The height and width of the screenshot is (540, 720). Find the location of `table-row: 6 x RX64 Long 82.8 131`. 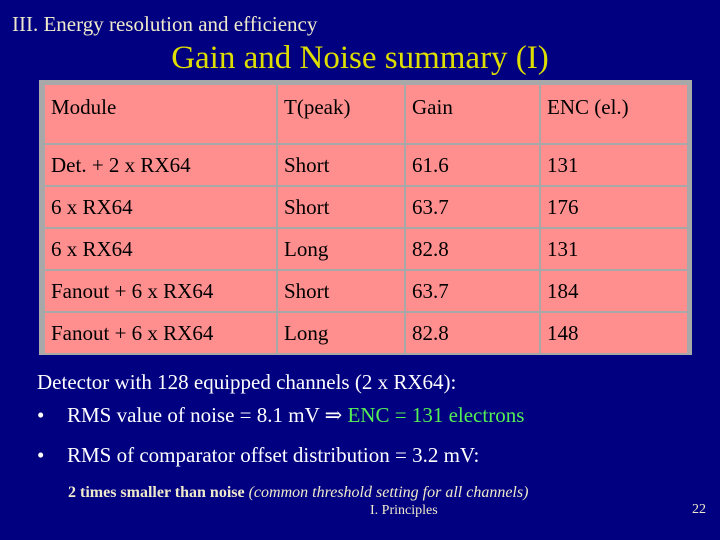

table-row: 6 x RX64 Long 82.8 131 is located at coordinates (366, 249).